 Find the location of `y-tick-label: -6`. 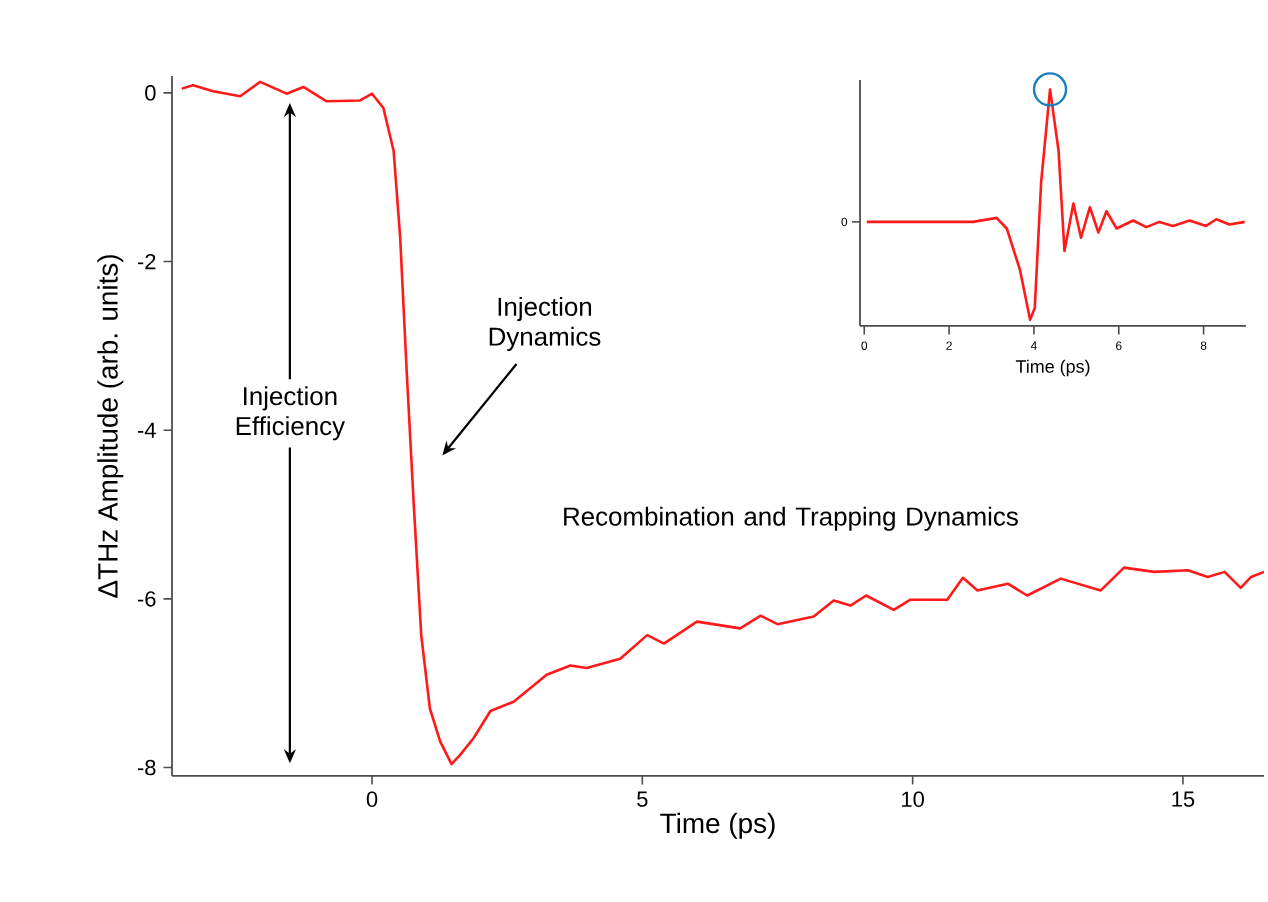

y-tick-label: -6 is located at coordinates (146, 599).